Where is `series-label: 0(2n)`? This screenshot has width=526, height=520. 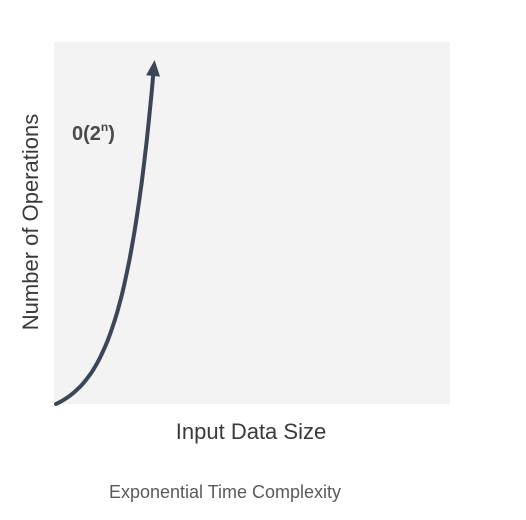 series-label: 0(2n) is located at coordinates (93, 132).